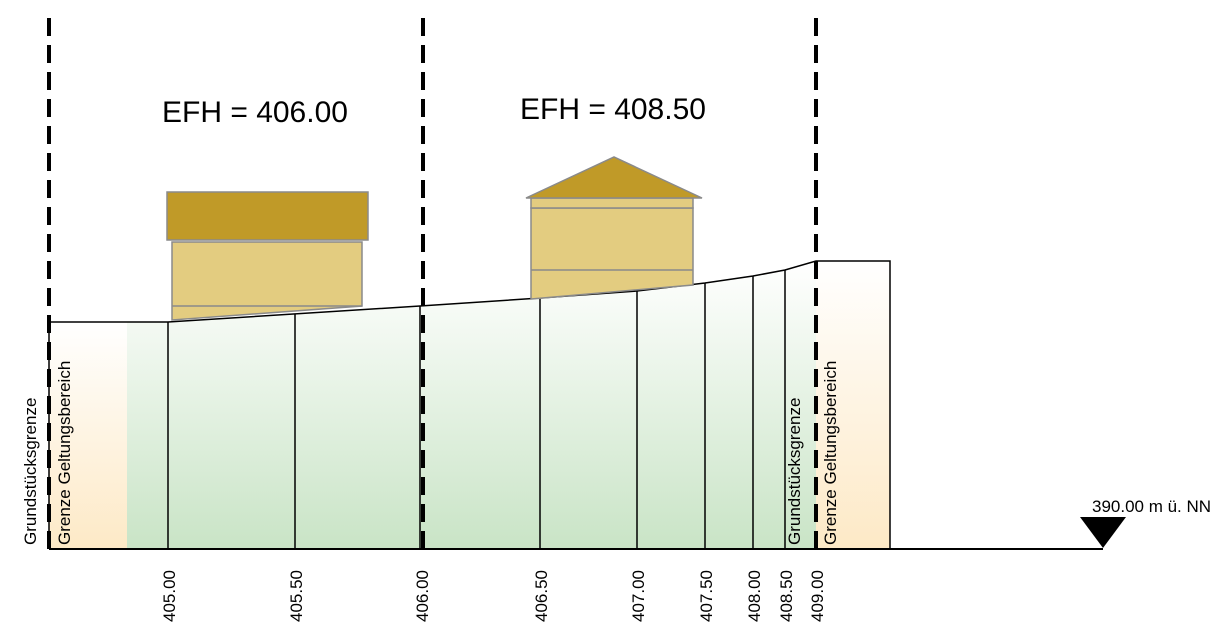 The height and width of the screenshot is (638, 1225). What do you see at coordinates (255, 112) in the screenshot?
I see `efh-left-label: EFH = 406.00` at bounding box center [255, 112].